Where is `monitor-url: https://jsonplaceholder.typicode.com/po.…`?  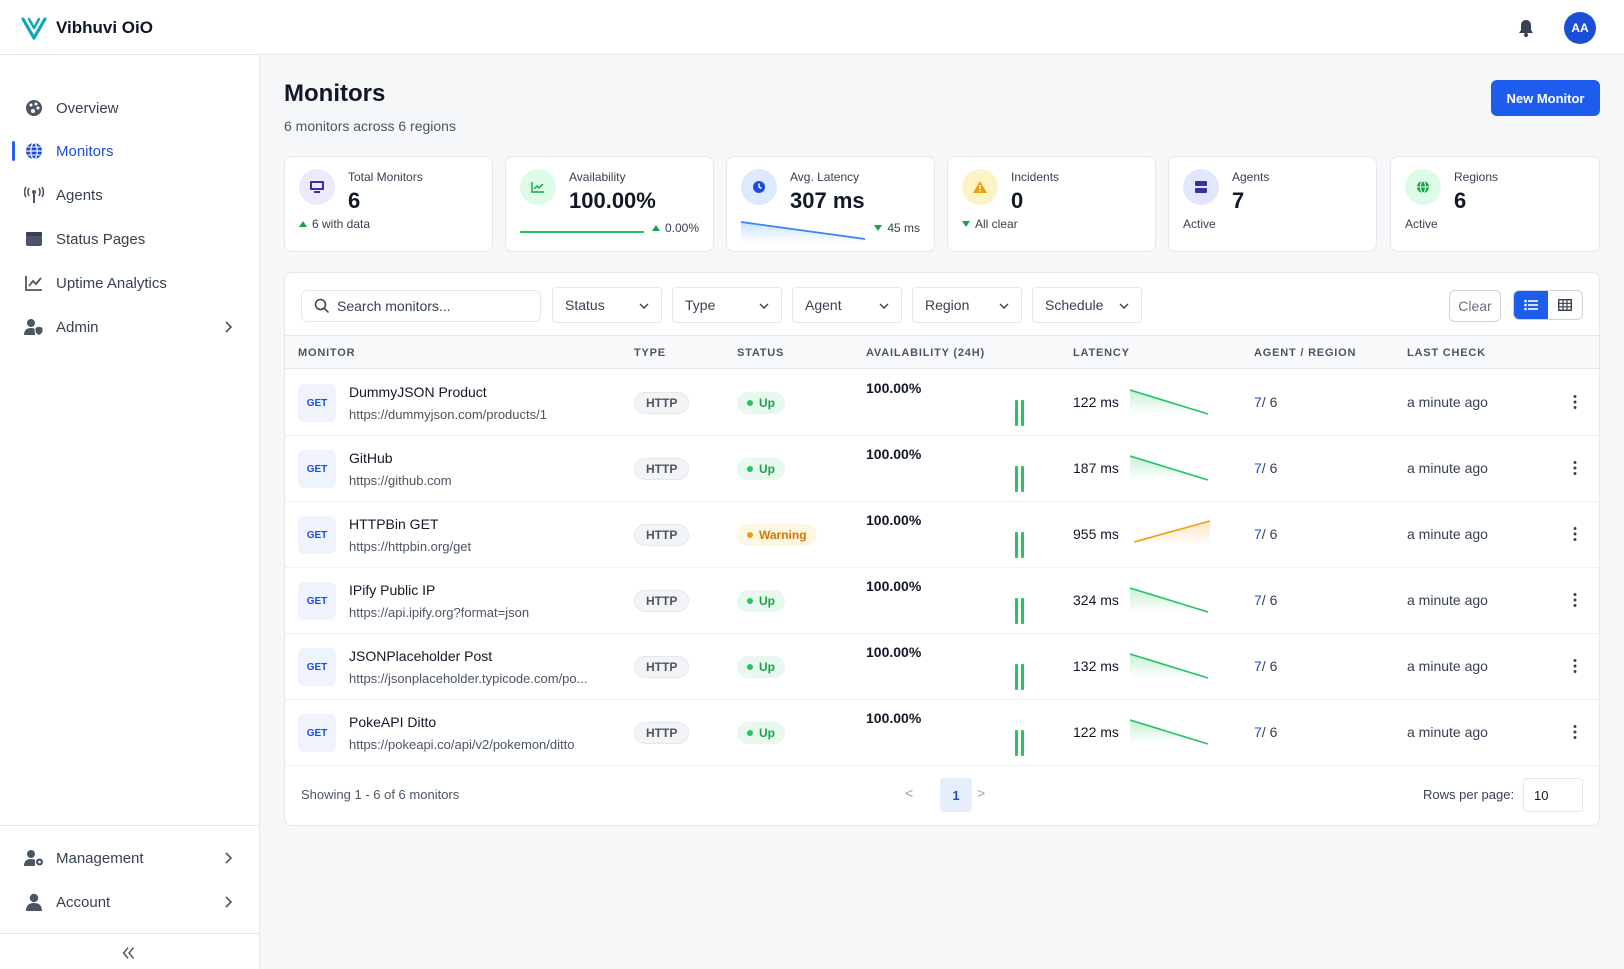
monitor-url: https://jsonplaceholder.typicode.com/po.… is located at coordinates (468, 678).